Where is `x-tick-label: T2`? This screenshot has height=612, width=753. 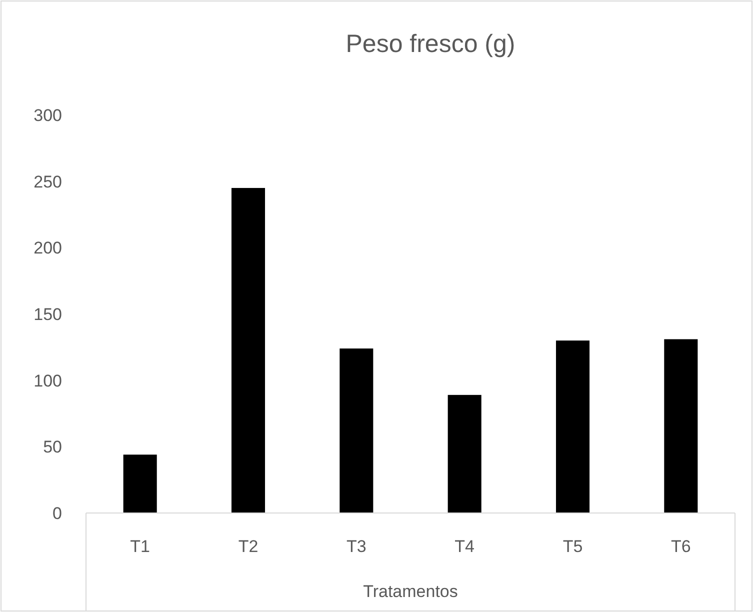
x-tick-label: T2 is located at coordinates (248, 546).